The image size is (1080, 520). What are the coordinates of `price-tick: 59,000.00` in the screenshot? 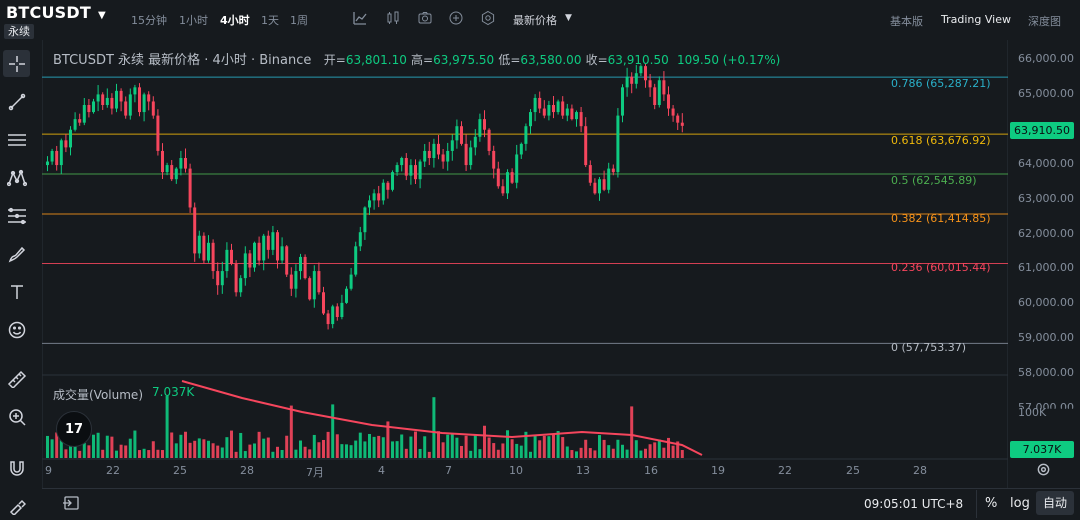 It's located at (1046, 337).